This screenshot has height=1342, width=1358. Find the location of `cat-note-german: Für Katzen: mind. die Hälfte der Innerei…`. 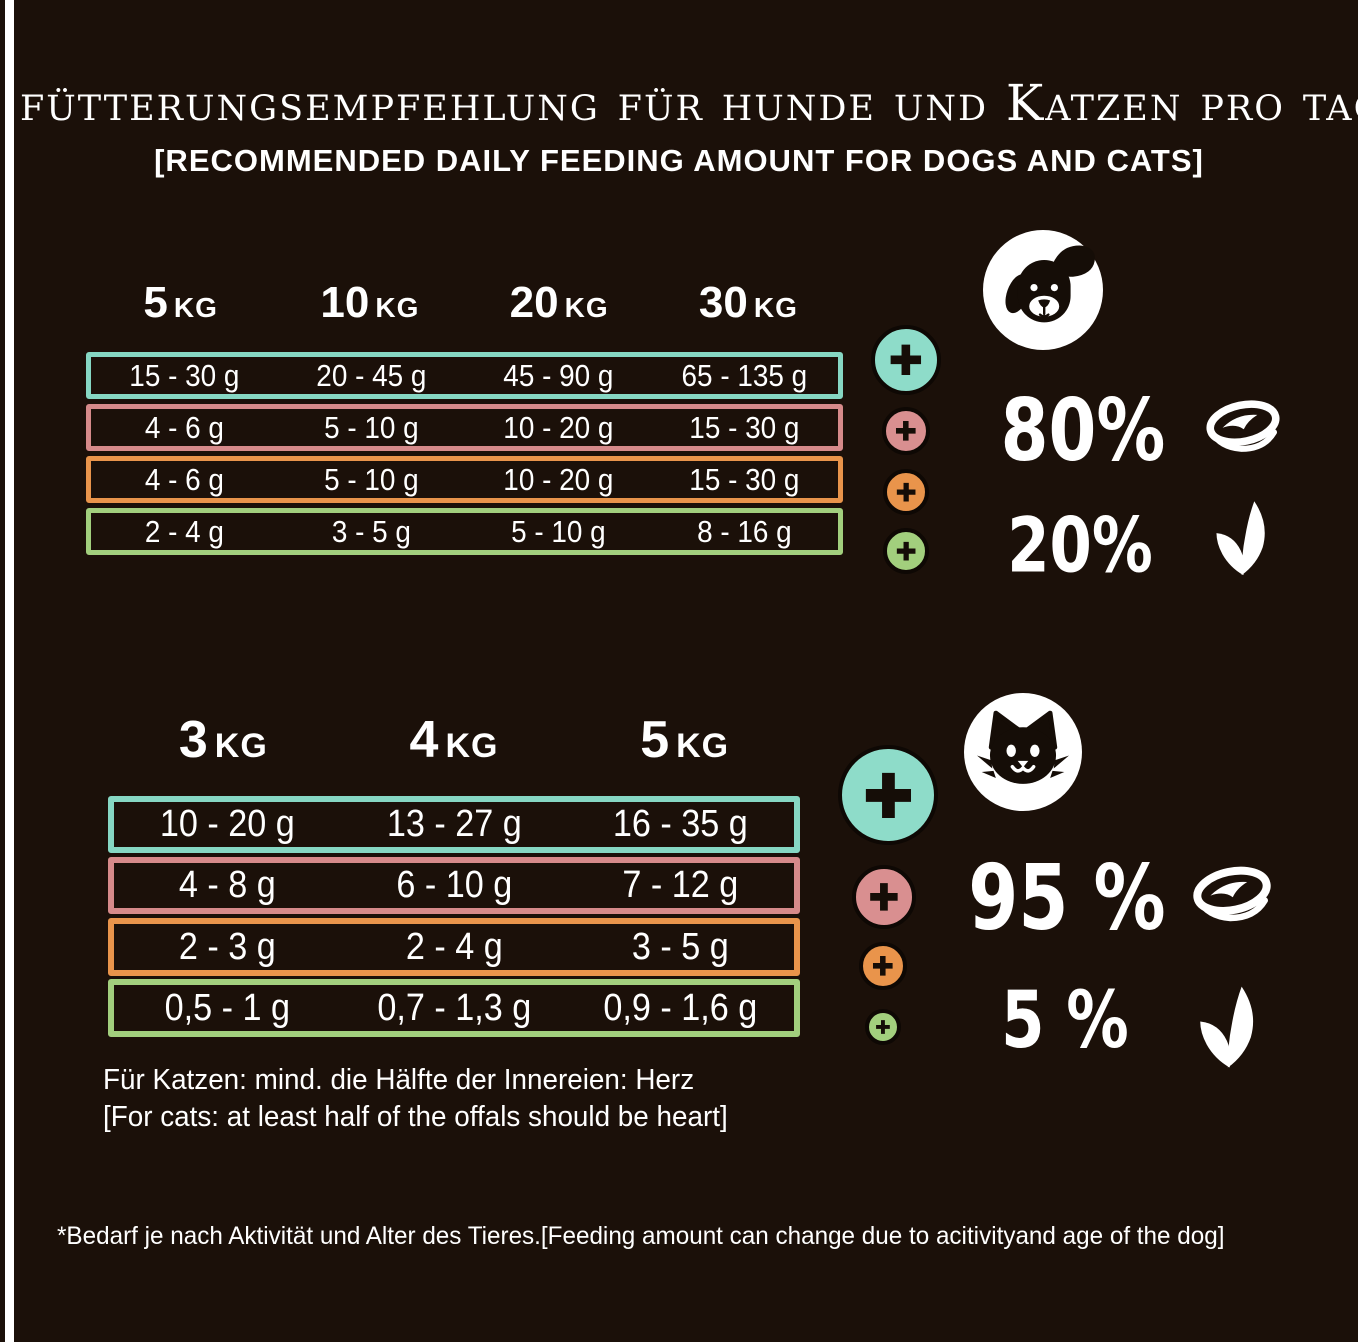

cat-note-german: Für Katzen: mind. die Hälfte der Innerei… is located at coordinates (399, 1080).